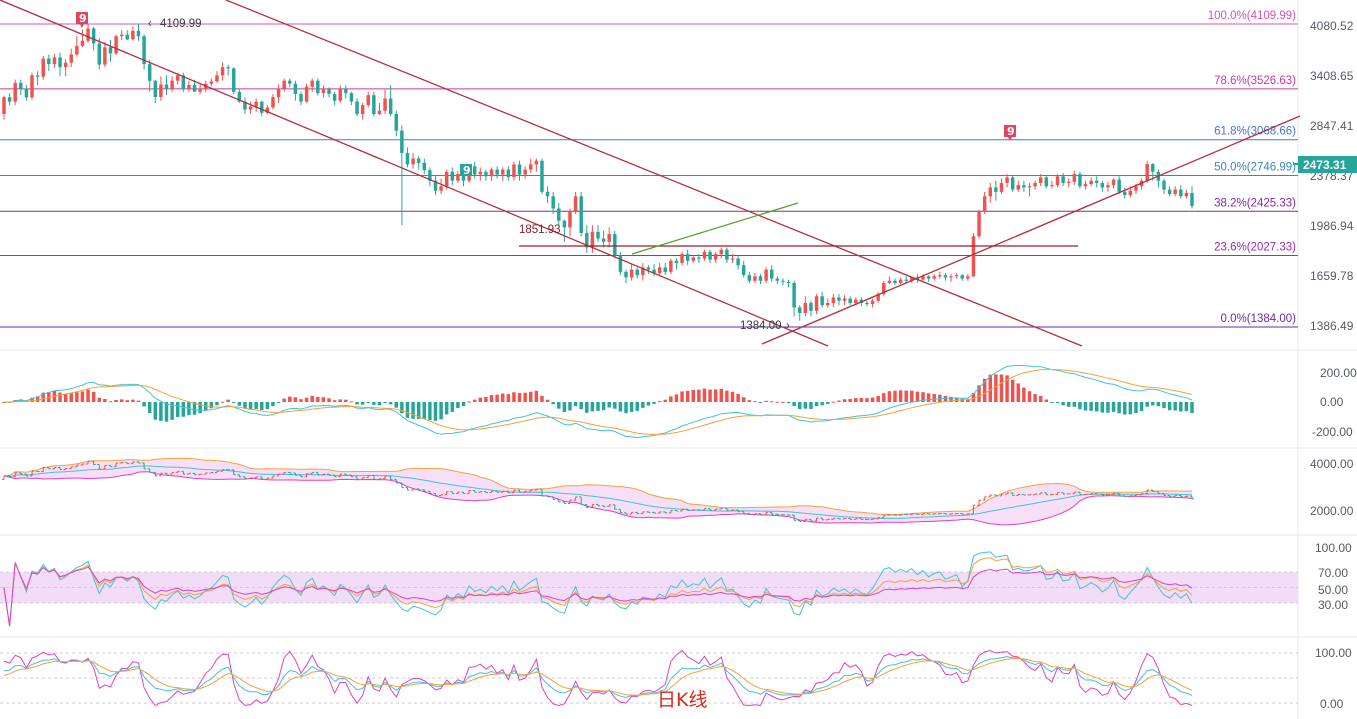 This screenshot has width=1357, height=719. I want to click on macd-tick: 0.00, so click(1332, 402).